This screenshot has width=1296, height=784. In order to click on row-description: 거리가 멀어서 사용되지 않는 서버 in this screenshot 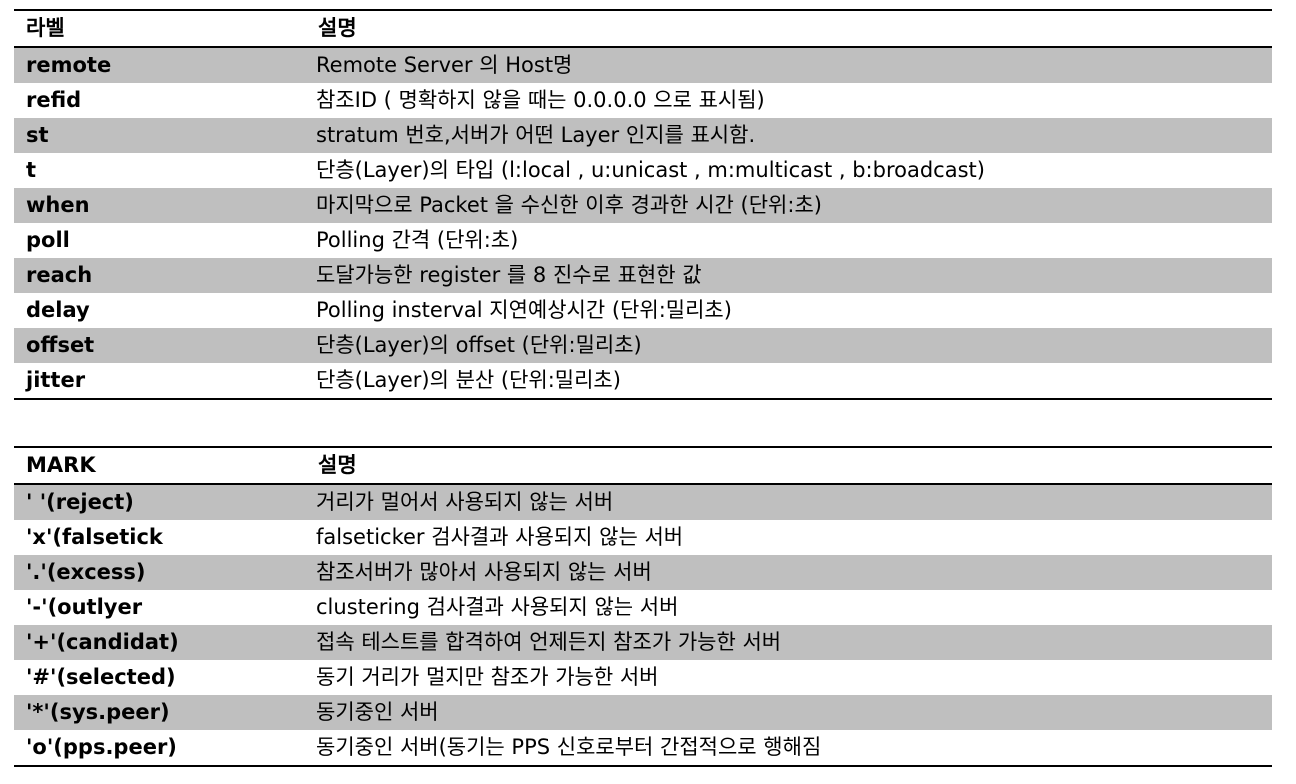, I will do `click(789, 502)`.